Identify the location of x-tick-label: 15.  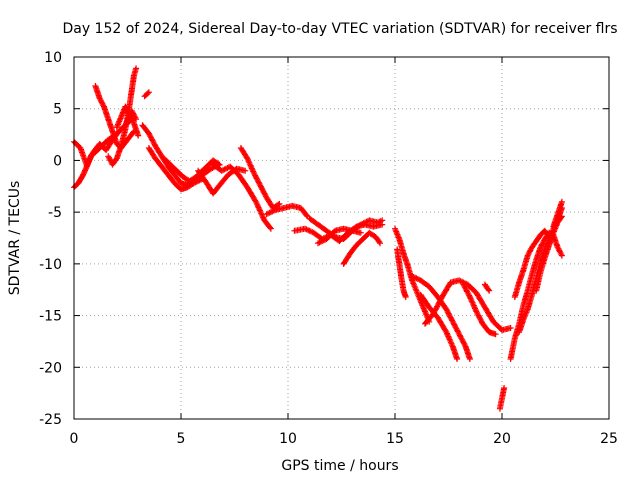
(395, 439).